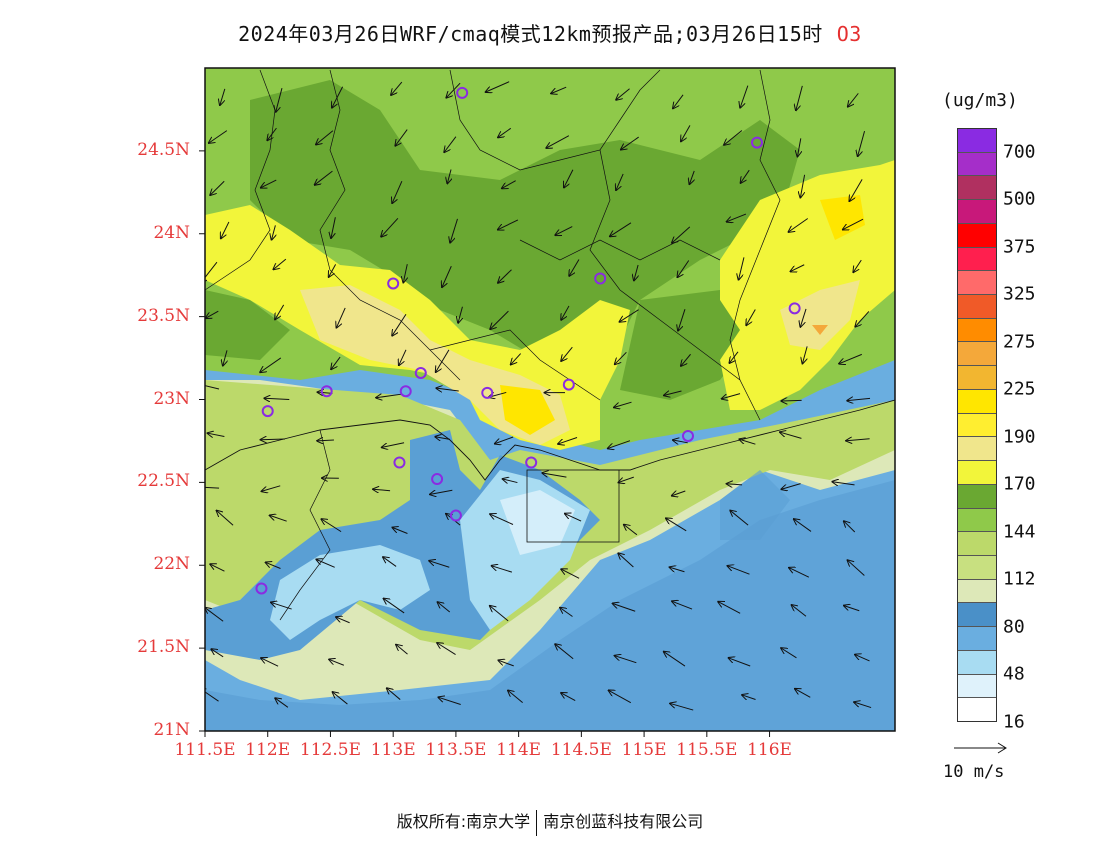 This screenshot has height=850, width=1100. What do you see at coordinates (463, 821) in the screenshot?
I see `copyright-left: 版权所有:南京大学` at bounding box center [463, 821].